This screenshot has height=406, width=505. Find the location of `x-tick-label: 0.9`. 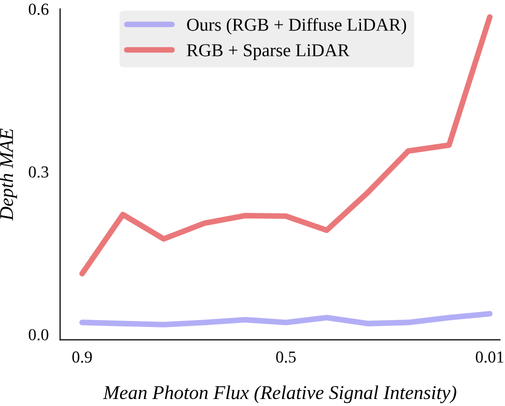

x-tick-label: 0.9 is located at coordinates (82, 357).